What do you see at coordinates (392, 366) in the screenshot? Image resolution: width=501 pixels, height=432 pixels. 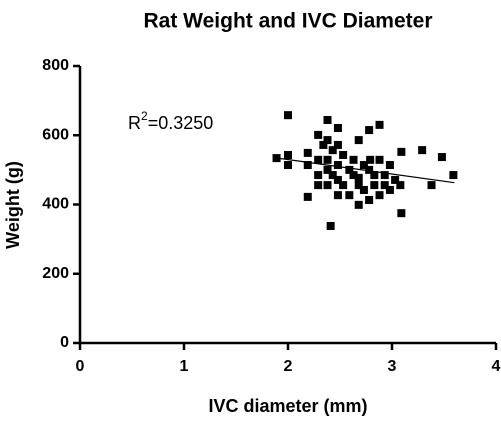 I see `x-tick-label: 3` at bounding box center [392, 366].